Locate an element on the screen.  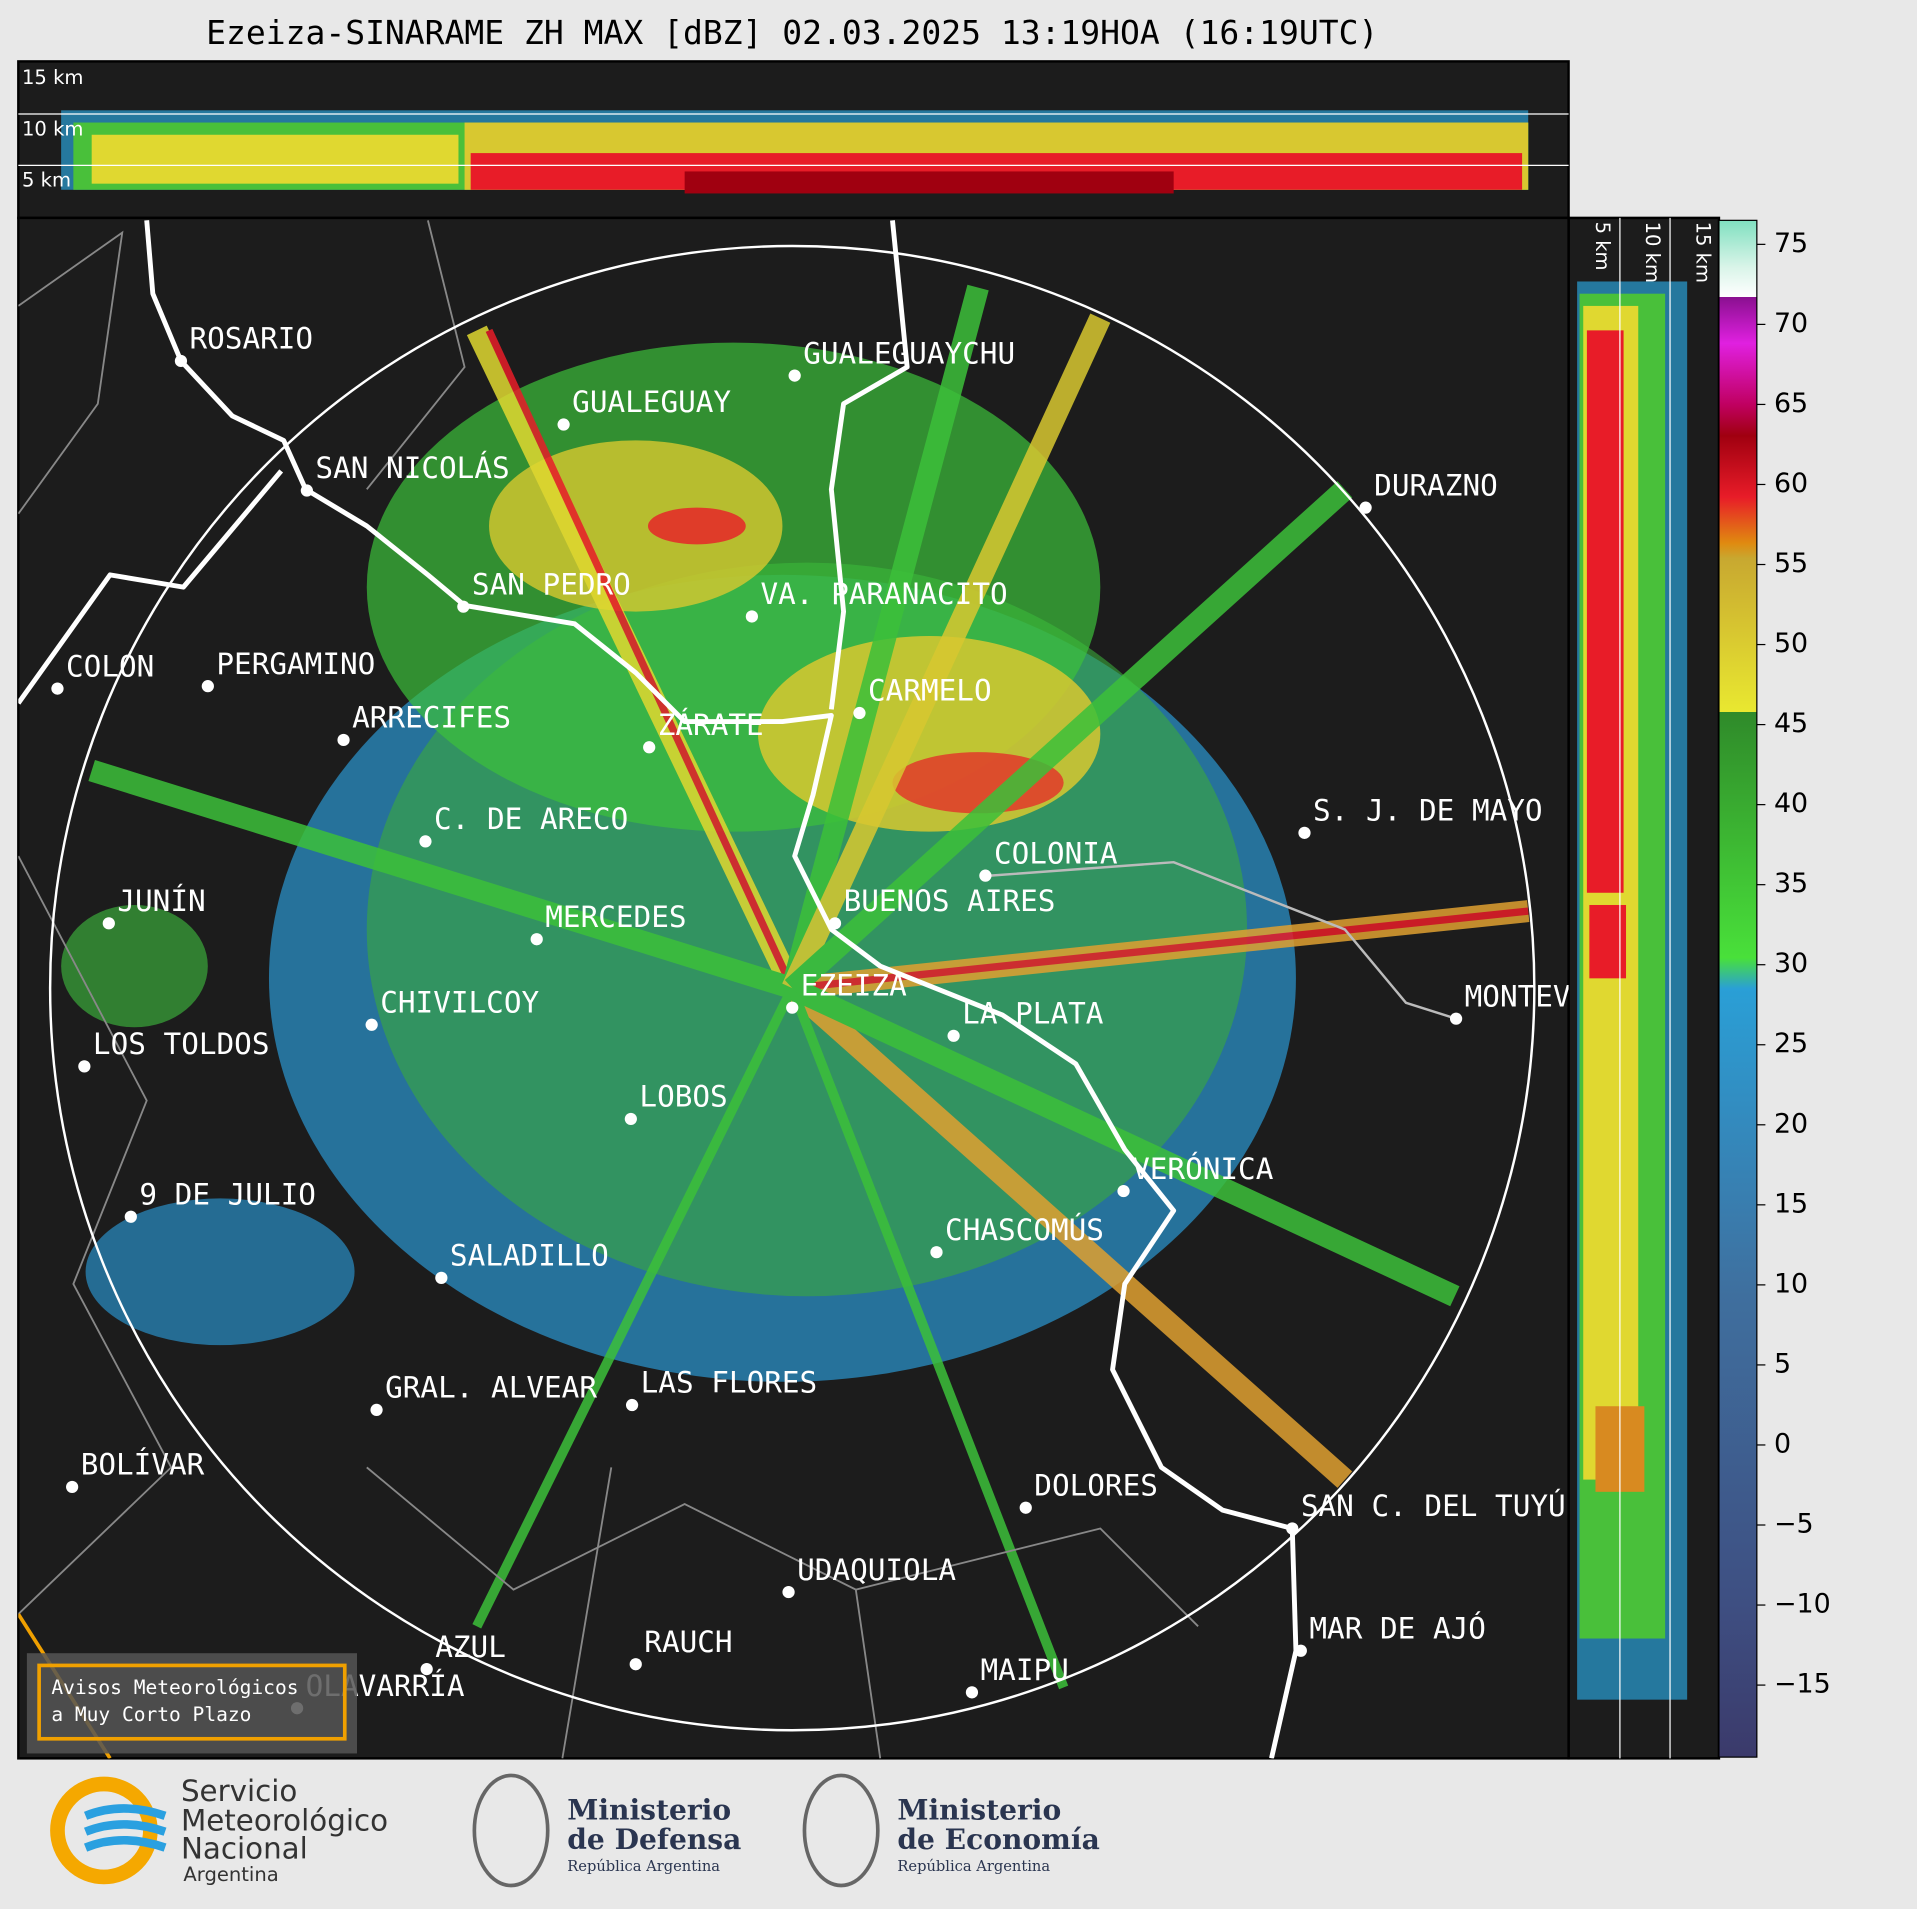
logo-text: Servicio is located at coordinates (239, 1791).